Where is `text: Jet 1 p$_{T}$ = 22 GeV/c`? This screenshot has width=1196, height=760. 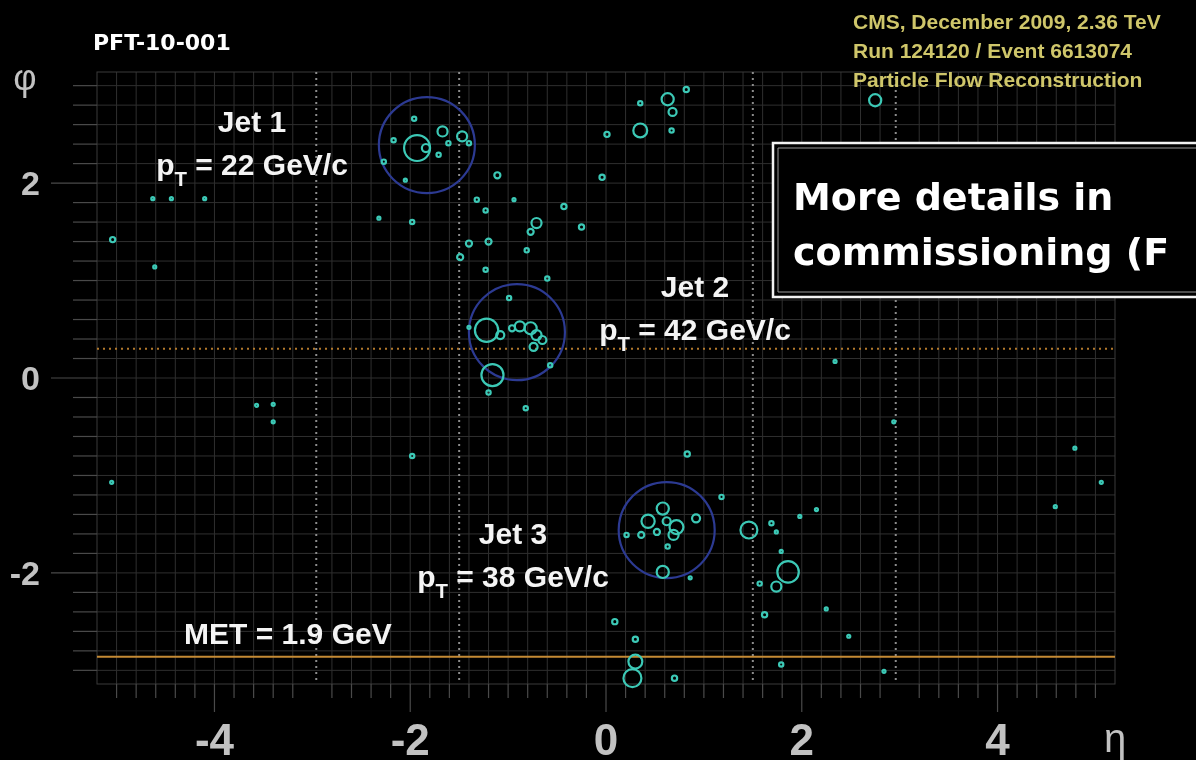
text: Jet 1 p$_{T}$ = 22 GeV/c is located at coordinates (252, 147).